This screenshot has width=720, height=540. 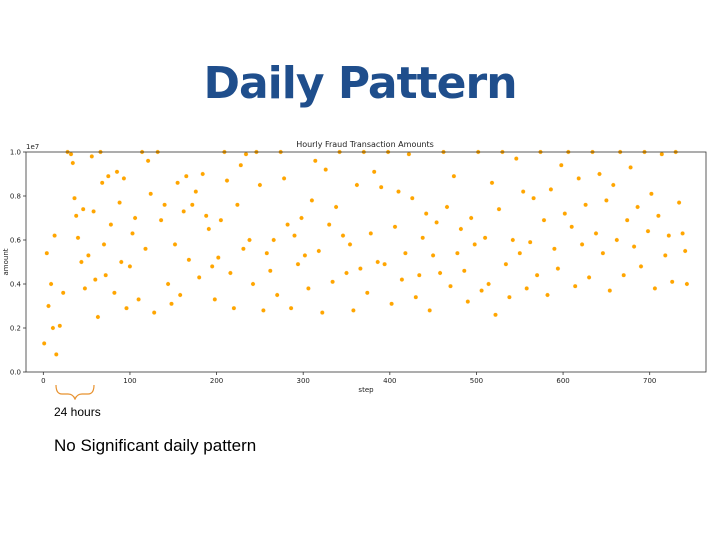 I want to click on y-scale-label: 1e7, so click(x=32, y=147).